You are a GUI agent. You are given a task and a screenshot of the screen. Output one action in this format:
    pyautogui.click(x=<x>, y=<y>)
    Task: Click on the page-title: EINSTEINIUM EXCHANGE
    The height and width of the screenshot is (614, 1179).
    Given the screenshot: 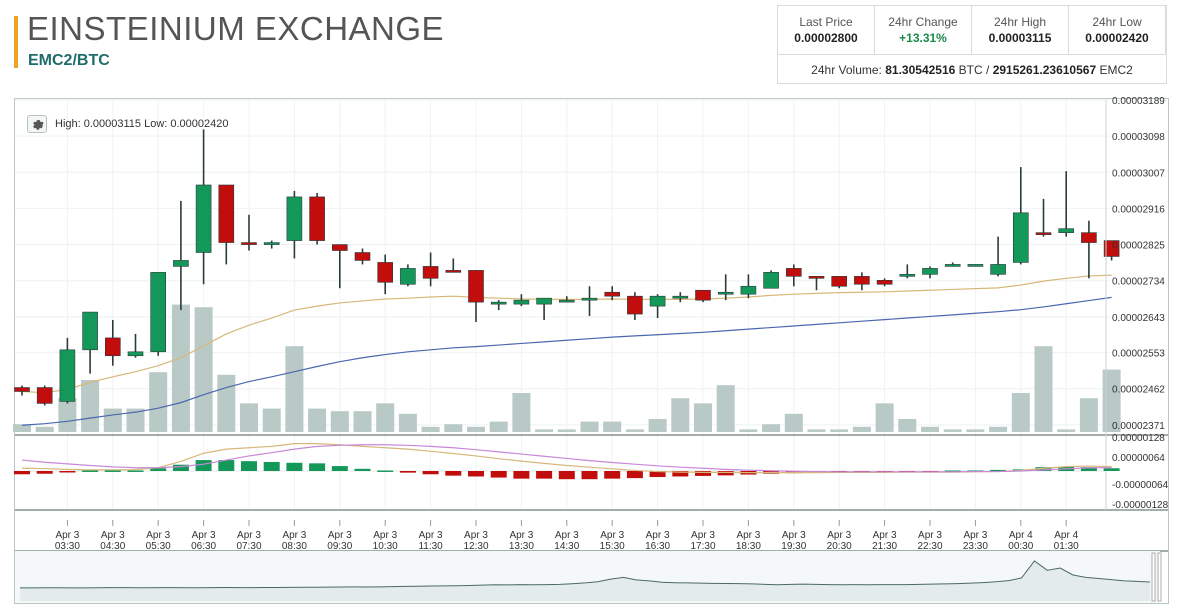 What is the action you would take?
    pyautogui.click(x=236, y=28)
    